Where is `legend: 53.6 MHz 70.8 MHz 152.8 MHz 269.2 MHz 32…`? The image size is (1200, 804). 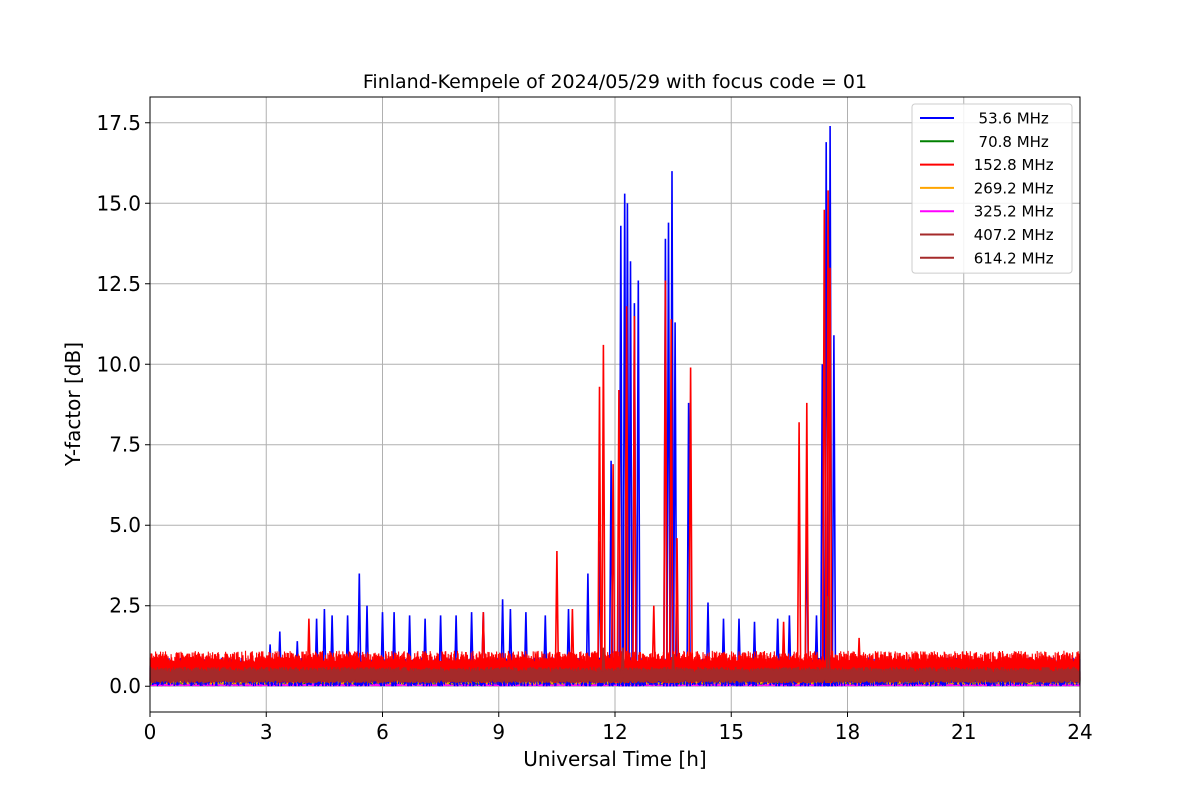 legend: 53.6 MHz 70.8 MHz 152.8 MHz 269.2 MHz 32… is located at coordinates (992, 188).